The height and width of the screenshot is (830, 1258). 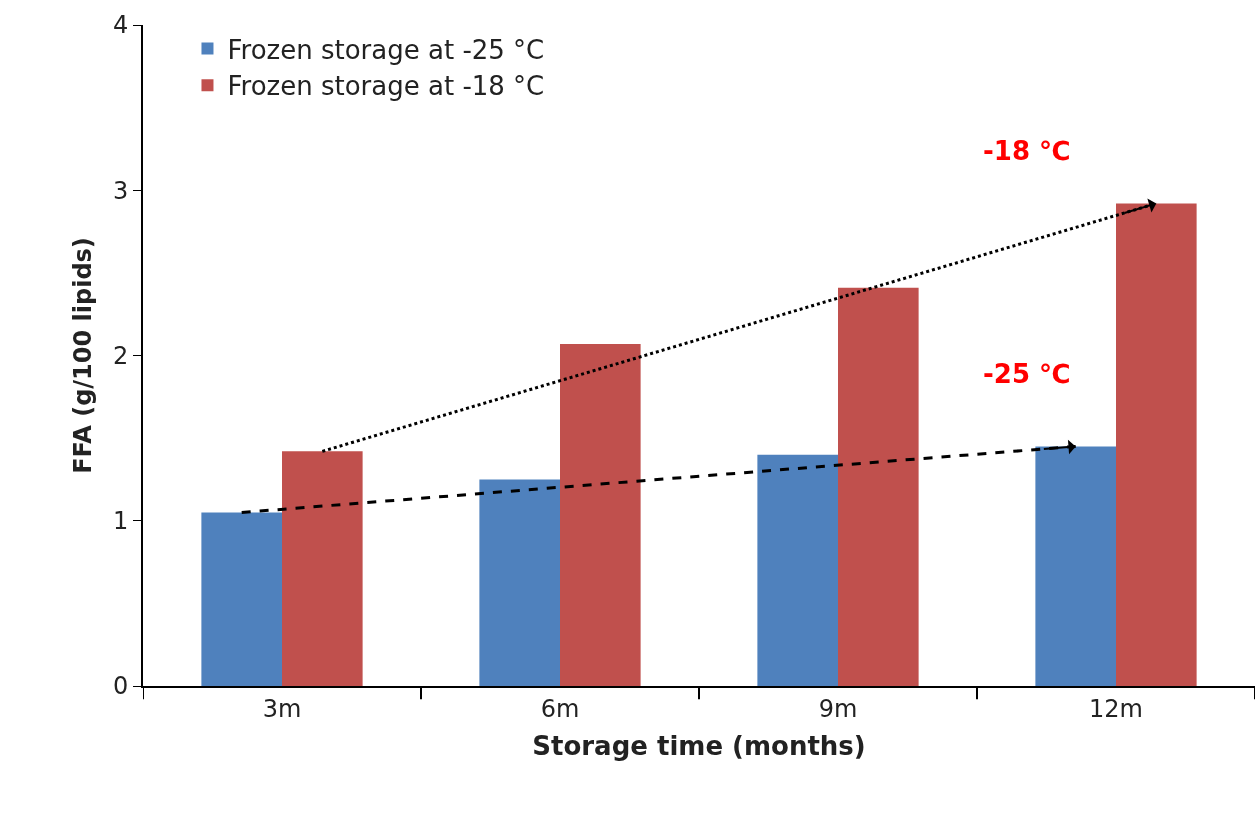 What do you see at coordinates (1027, 151) in the screenshot?
I see `annotation: -18 ℃` at bounding box center [1027, 151].